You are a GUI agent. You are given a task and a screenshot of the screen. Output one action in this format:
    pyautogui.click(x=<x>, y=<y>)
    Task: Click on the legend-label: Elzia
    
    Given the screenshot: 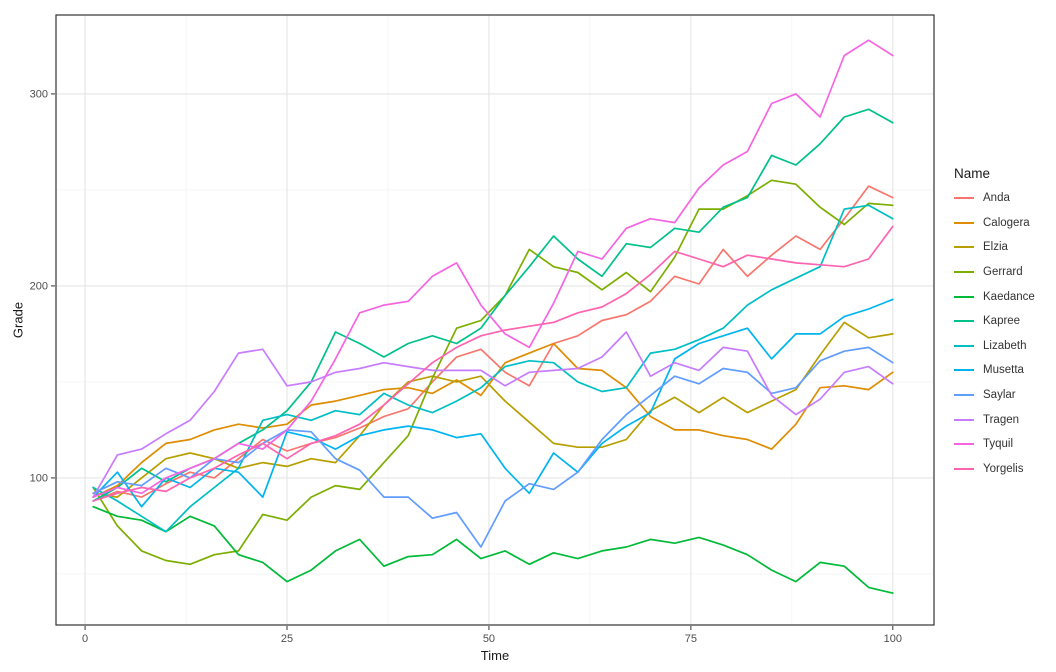 What is the action you would take?
    pyautogui.click(x=995, y=247)
    